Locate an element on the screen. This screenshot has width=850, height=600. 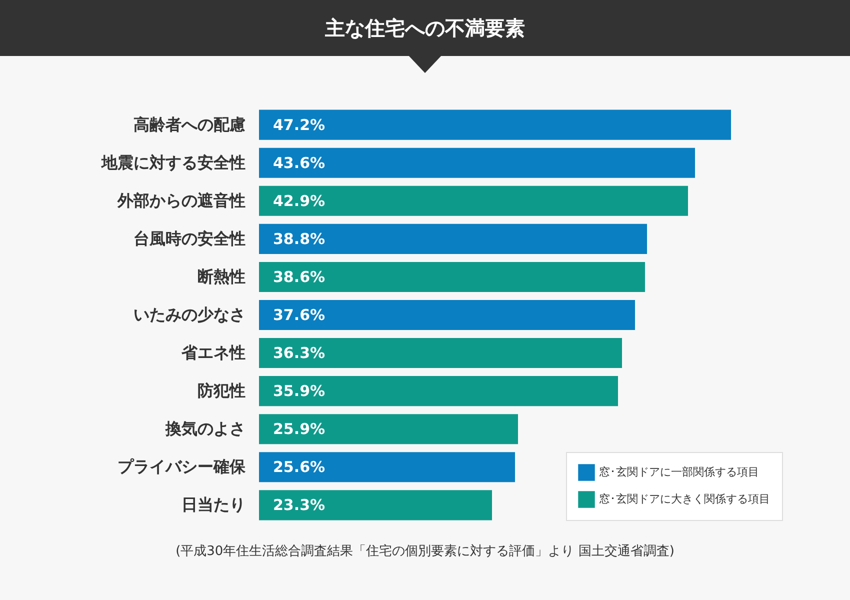
data-label: 47.2% is located at coordinates (299, 125).